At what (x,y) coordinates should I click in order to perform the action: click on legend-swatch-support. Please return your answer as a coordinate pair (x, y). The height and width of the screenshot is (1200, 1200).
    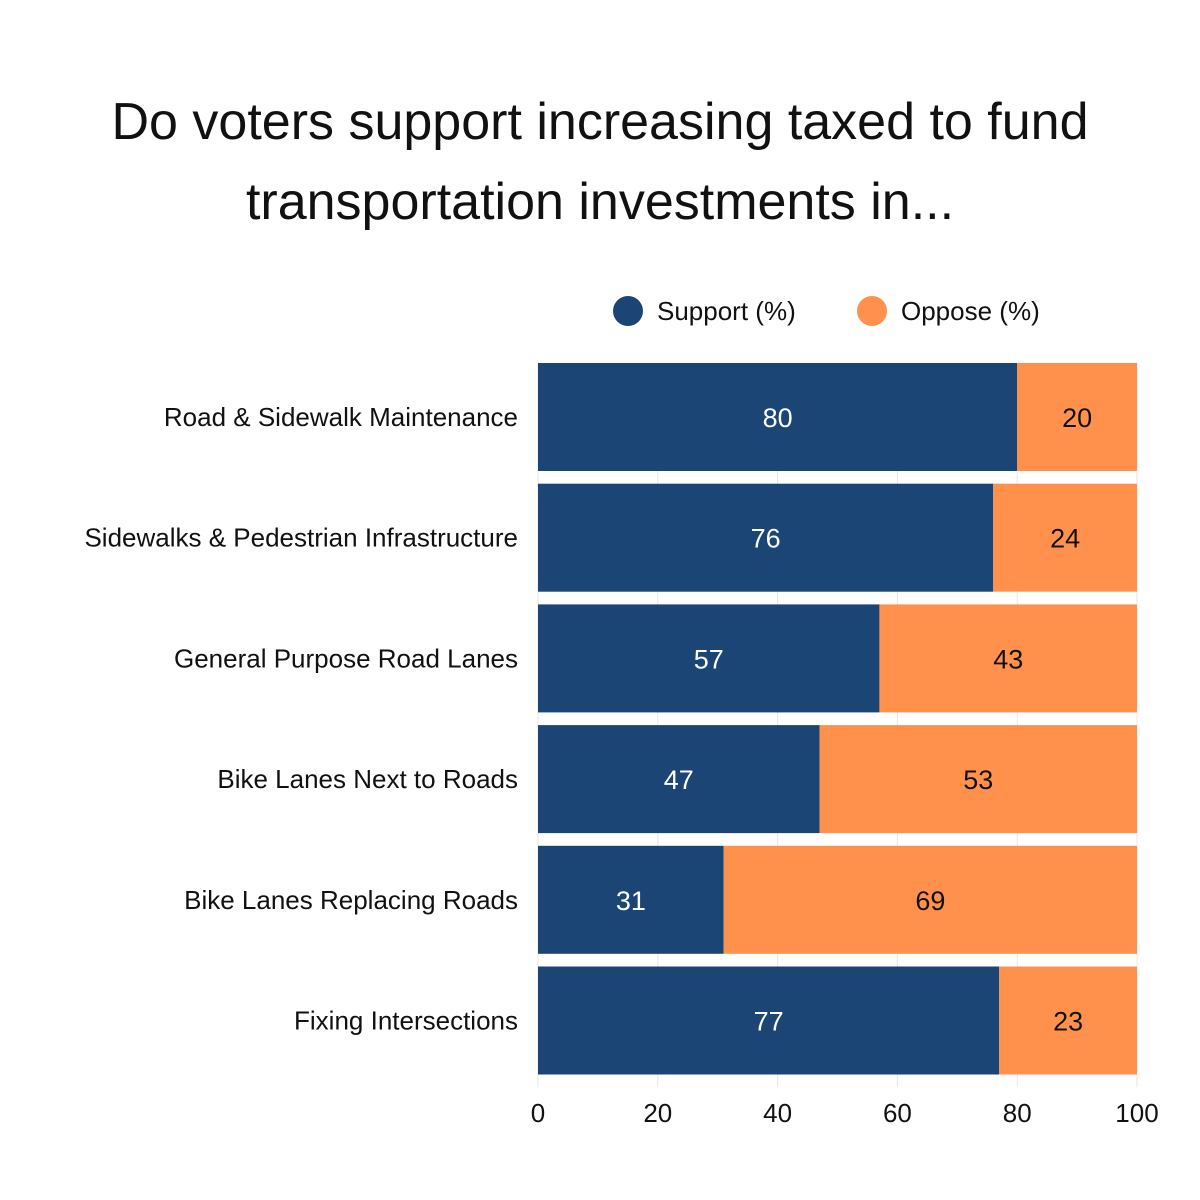
    Looking at the image, I should click on (628, 311).